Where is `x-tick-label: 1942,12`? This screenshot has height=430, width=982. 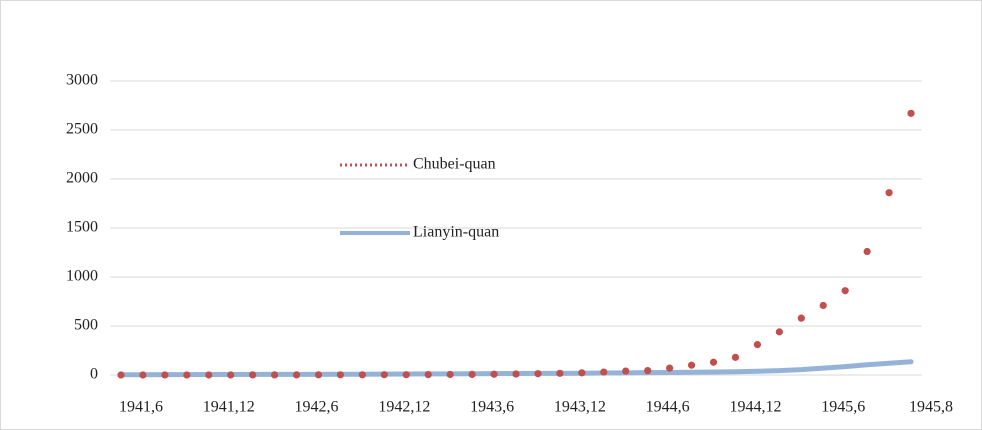 x-tick-label: 1942,12 is located at coordinates (404, 407).